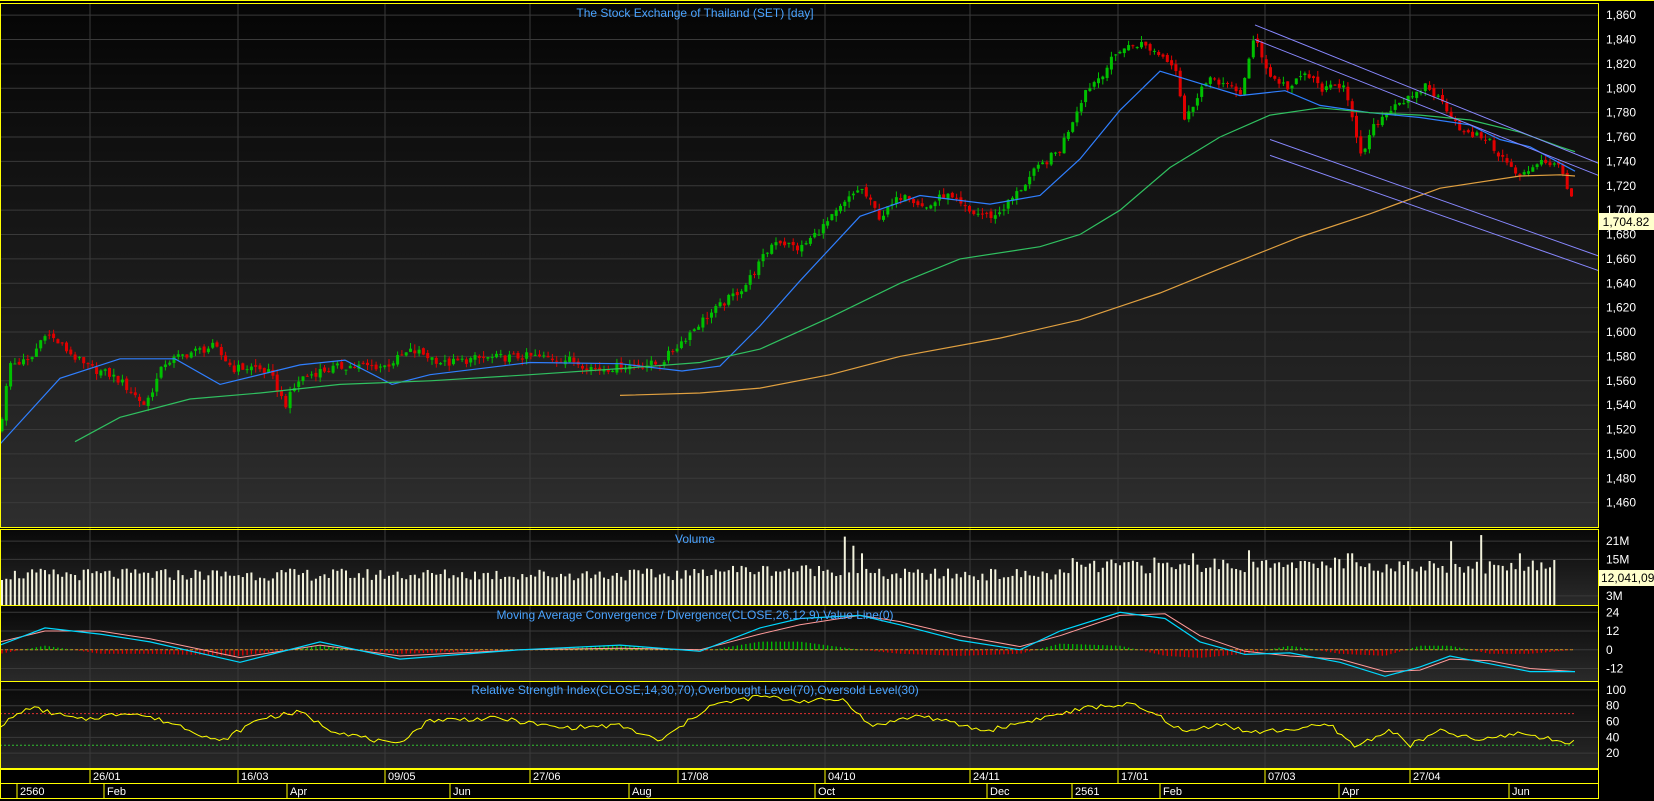 The width and height of the screenshot is (1654, 801). Describe the element at coordinates (547, 777) in the screenshot. I see `date-label: 27/06` at that location.